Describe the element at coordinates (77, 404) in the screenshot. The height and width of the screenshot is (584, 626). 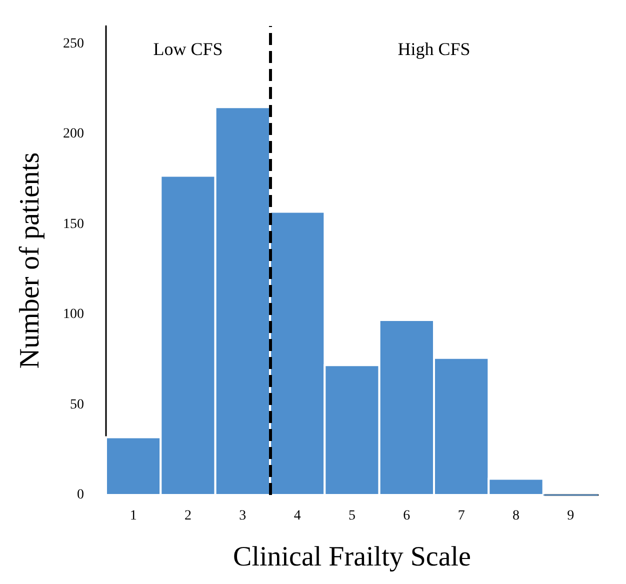
I see `y-tick-label: 50` at that location.